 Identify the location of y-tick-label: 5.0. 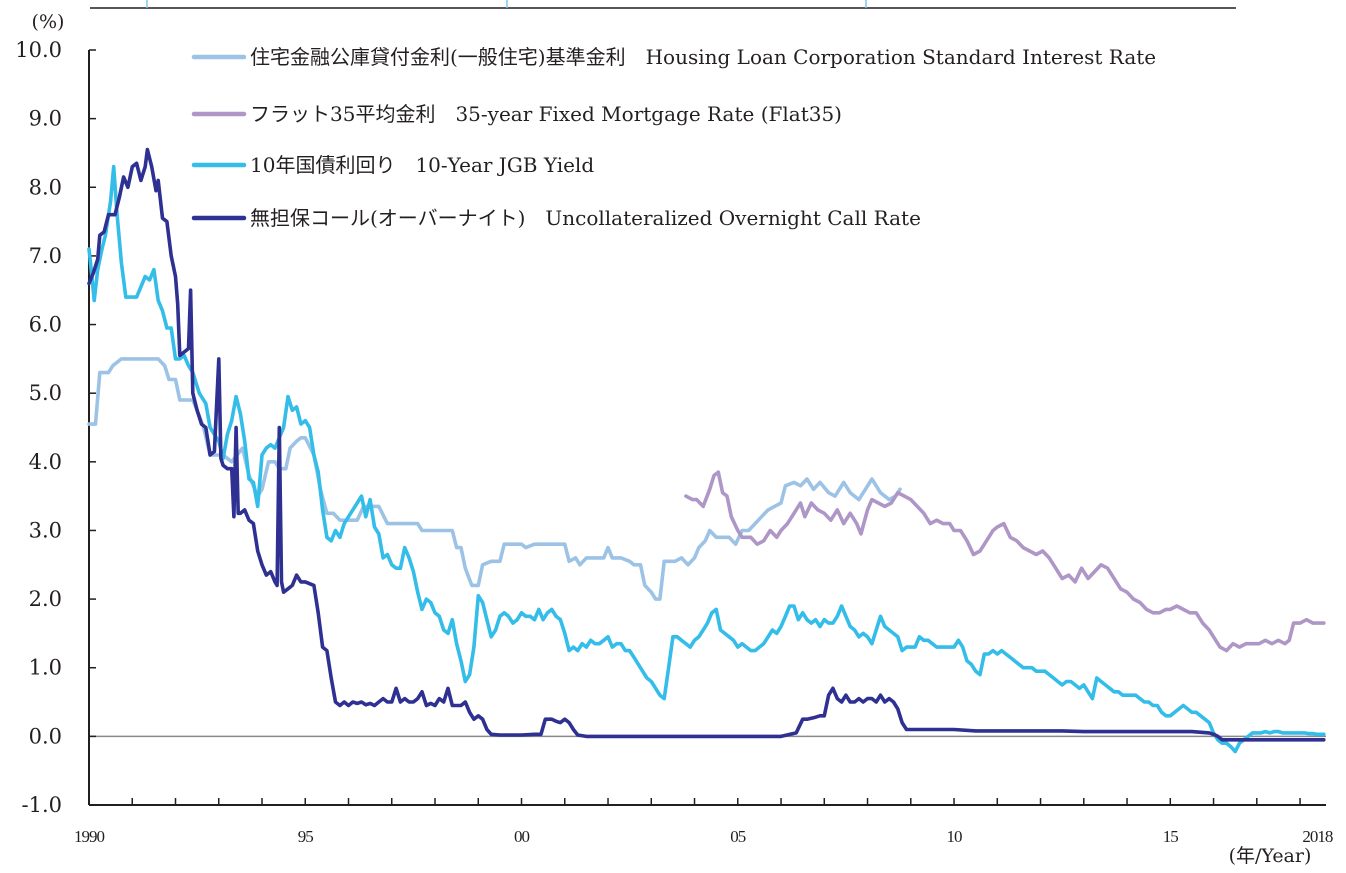
(45, 393).